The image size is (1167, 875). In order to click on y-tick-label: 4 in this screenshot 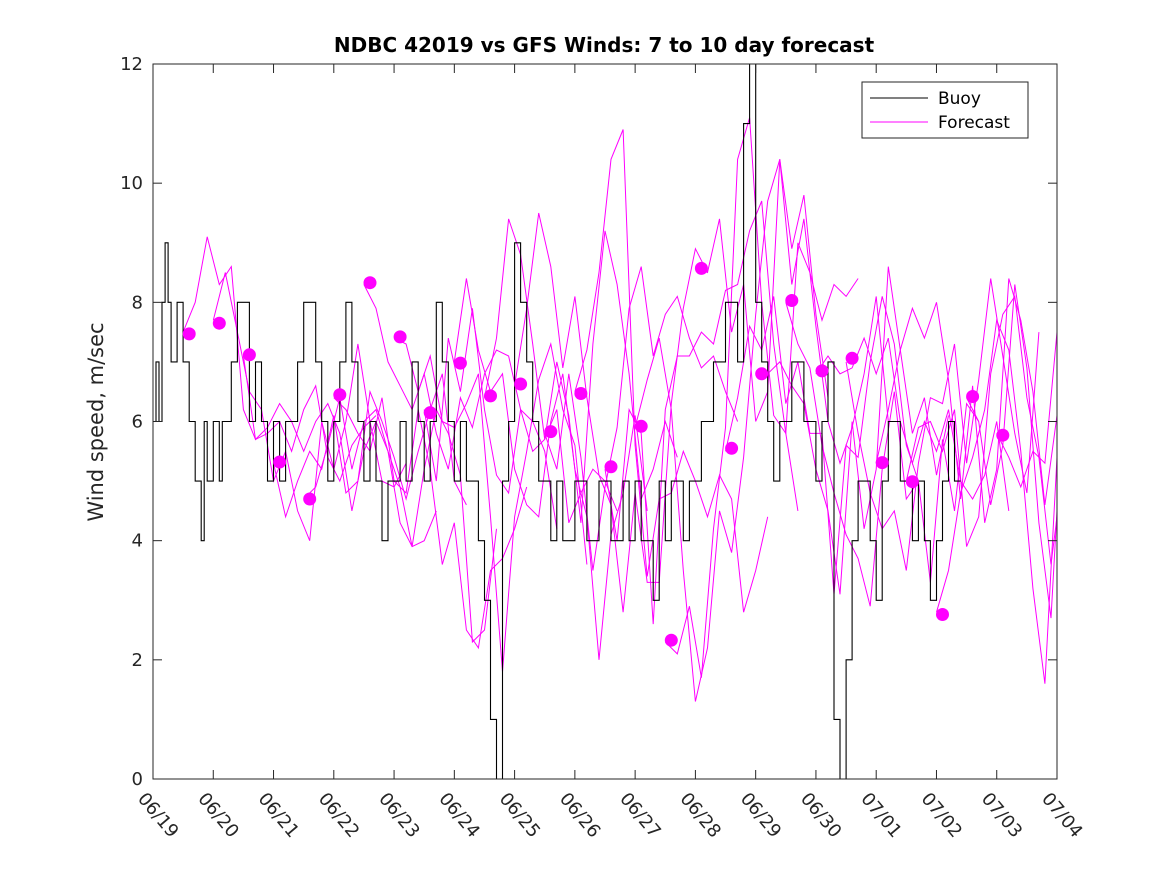, I will do `click(137, 541)`.